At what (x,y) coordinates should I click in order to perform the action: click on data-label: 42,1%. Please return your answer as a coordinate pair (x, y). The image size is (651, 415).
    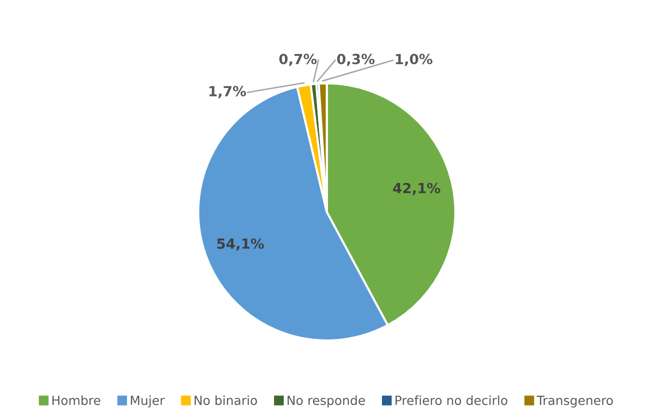
    Looking at the image, I should click on (416, 189).